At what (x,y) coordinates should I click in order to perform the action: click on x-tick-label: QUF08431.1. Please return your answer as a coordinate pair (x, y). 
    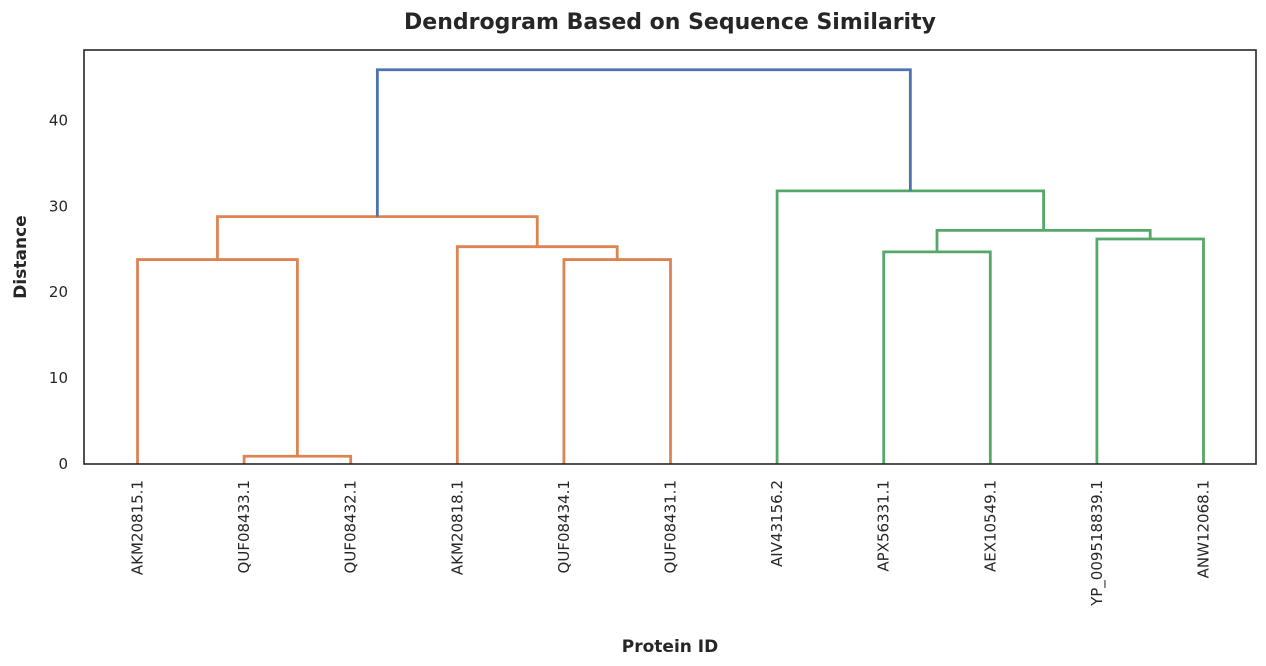
    Looking at the image, I should click on (671, 526).